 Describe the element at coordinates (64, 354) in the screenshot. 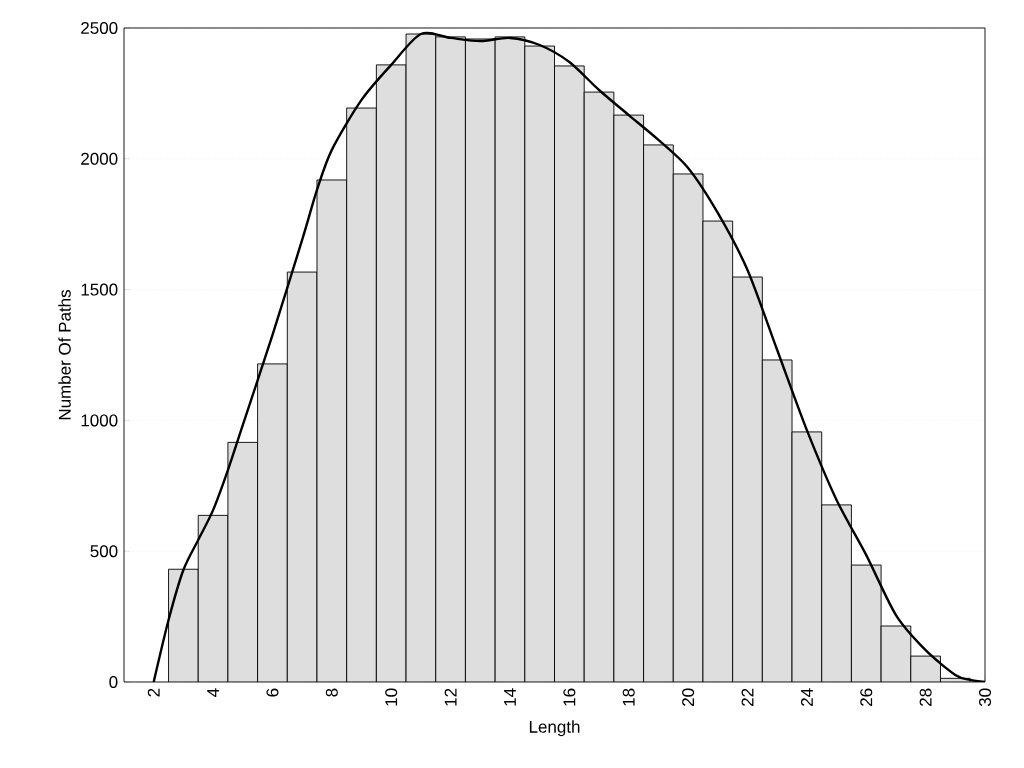

I see `y-axis-title: Number Of Paths` at that location.